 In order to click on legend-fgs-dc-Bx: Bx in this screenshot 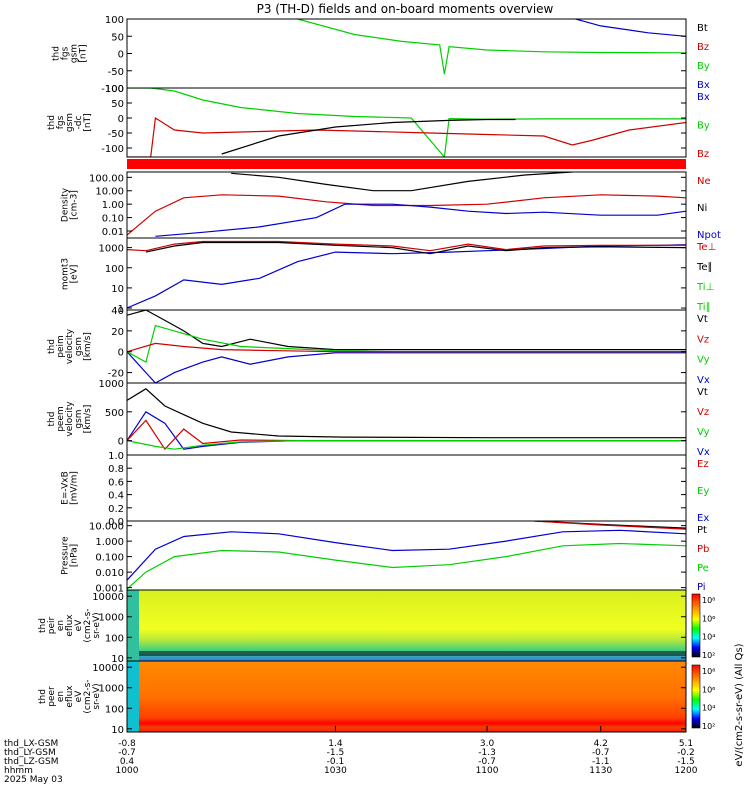, I will do `click(703, 97)`.